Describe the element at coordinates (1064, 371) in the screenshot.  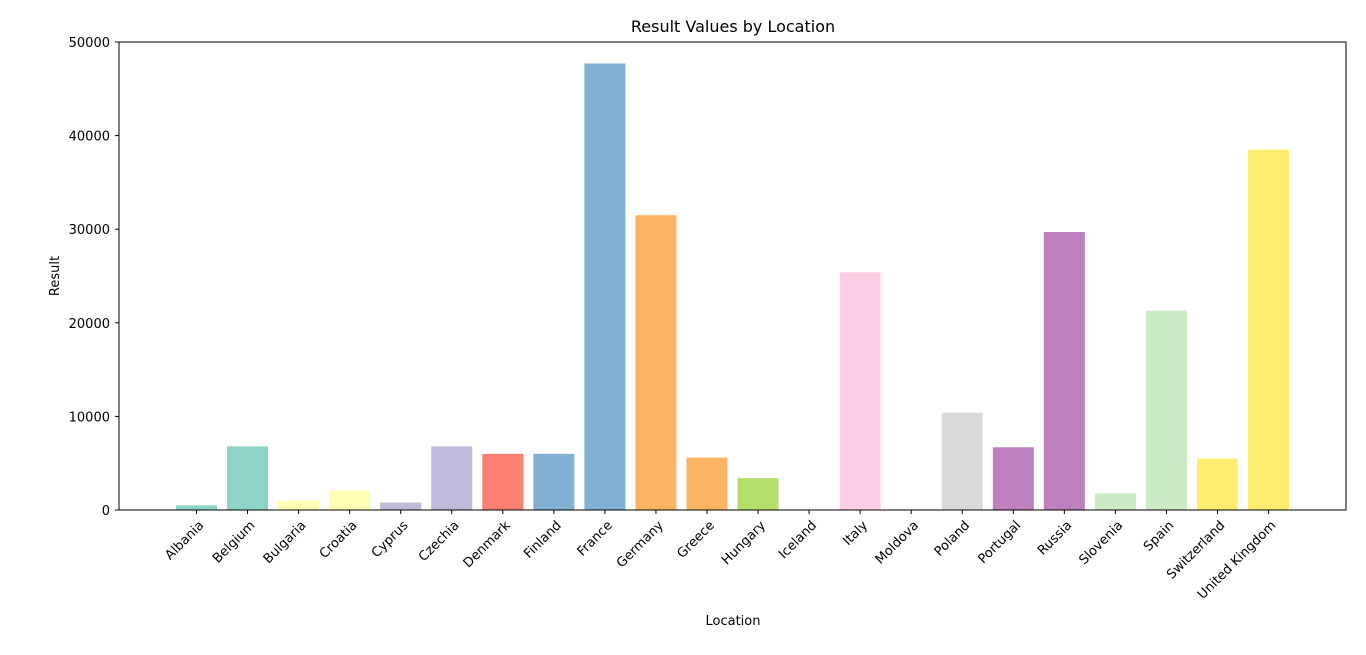
I see `bar-russia` at that location.